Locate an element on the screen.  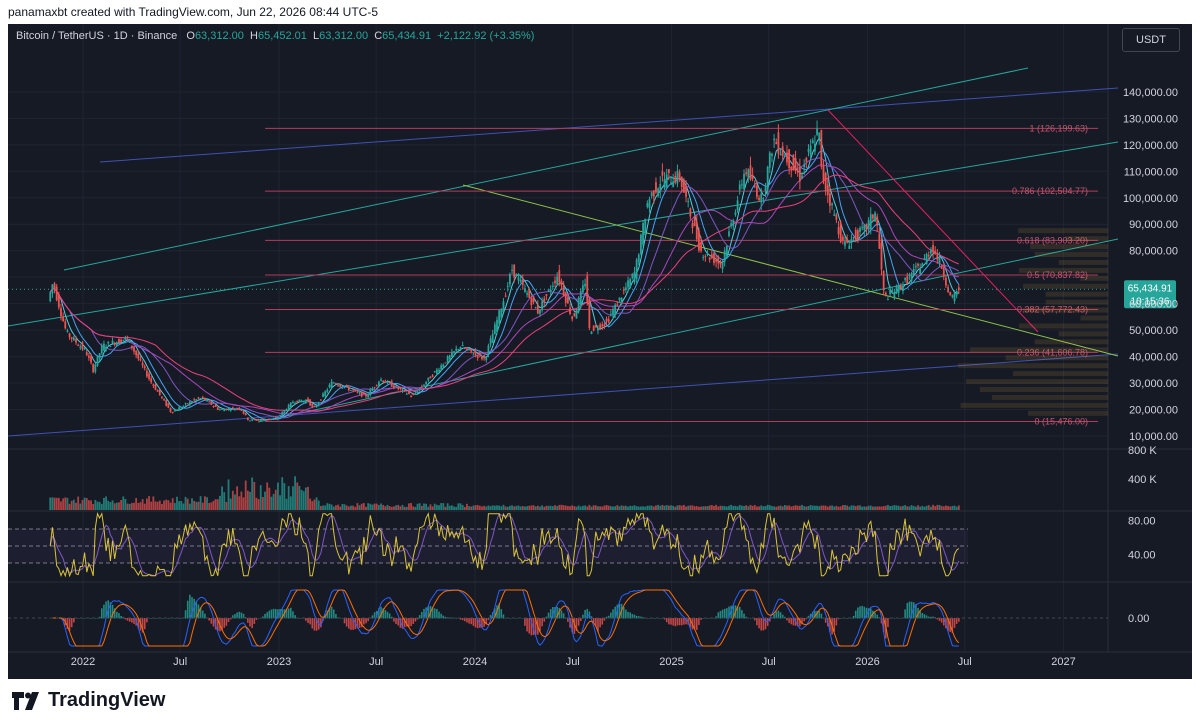
currency-button: USDT is located at coordinates (1151, 40).